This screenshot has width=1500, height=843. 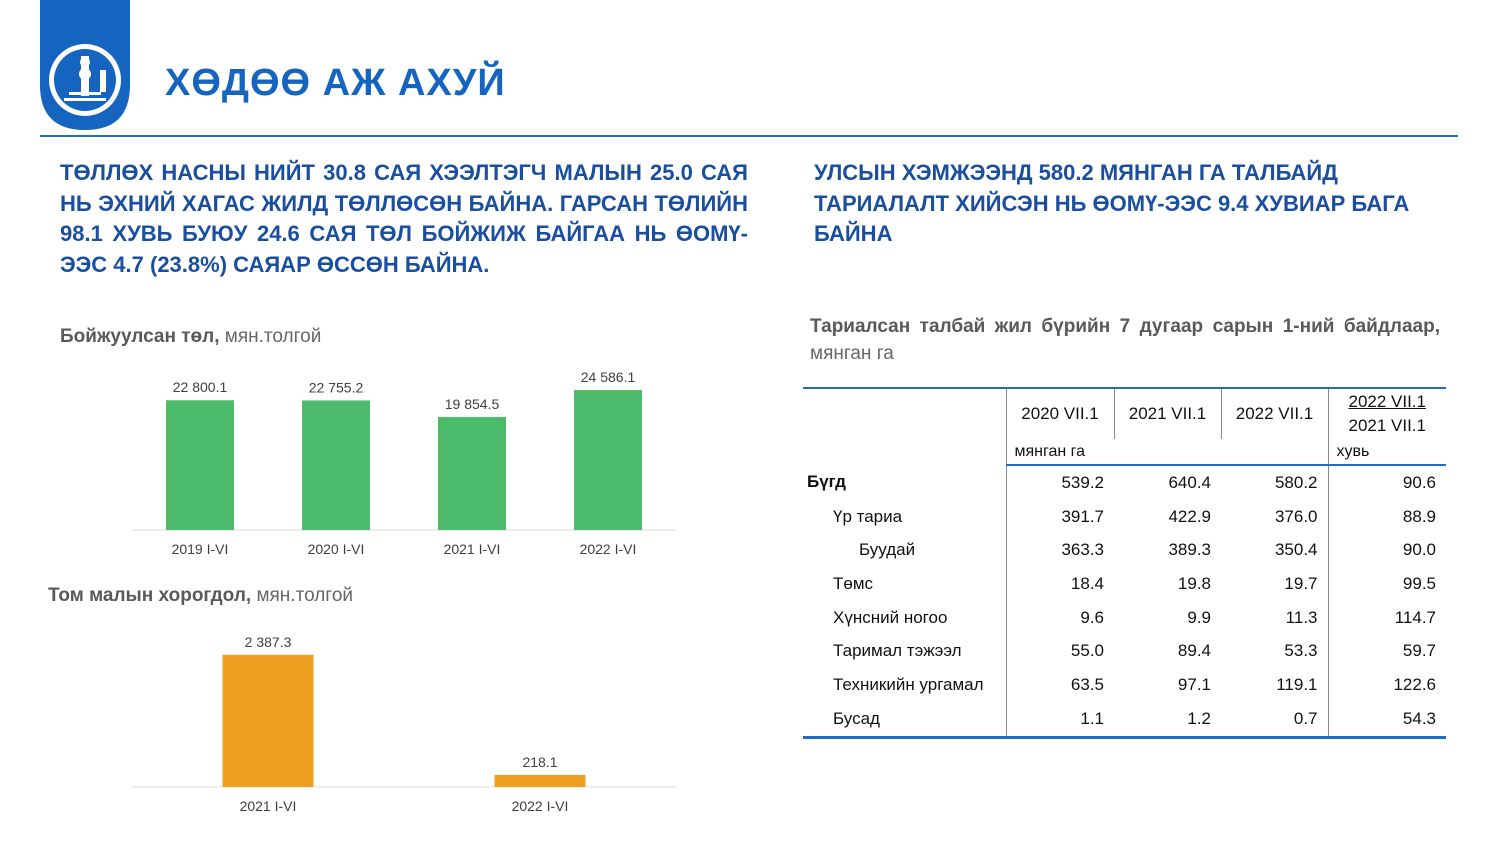 I want to click on unit-label-percent: хувь, so click(x=1386, y=452).